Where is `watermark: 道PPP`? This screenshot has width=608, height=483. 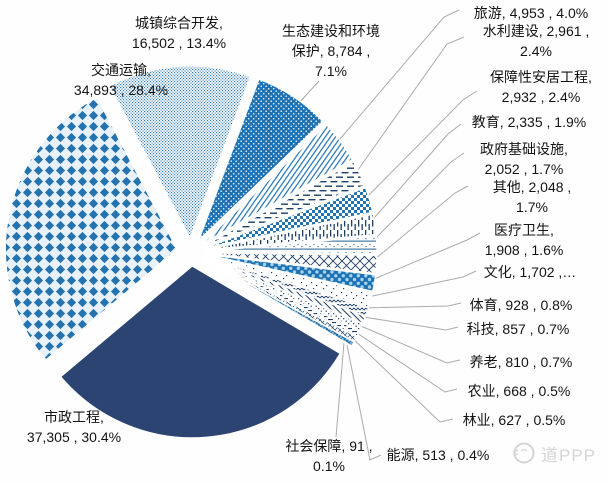 watermark: 道PPP is located at coordinates (553, 453).